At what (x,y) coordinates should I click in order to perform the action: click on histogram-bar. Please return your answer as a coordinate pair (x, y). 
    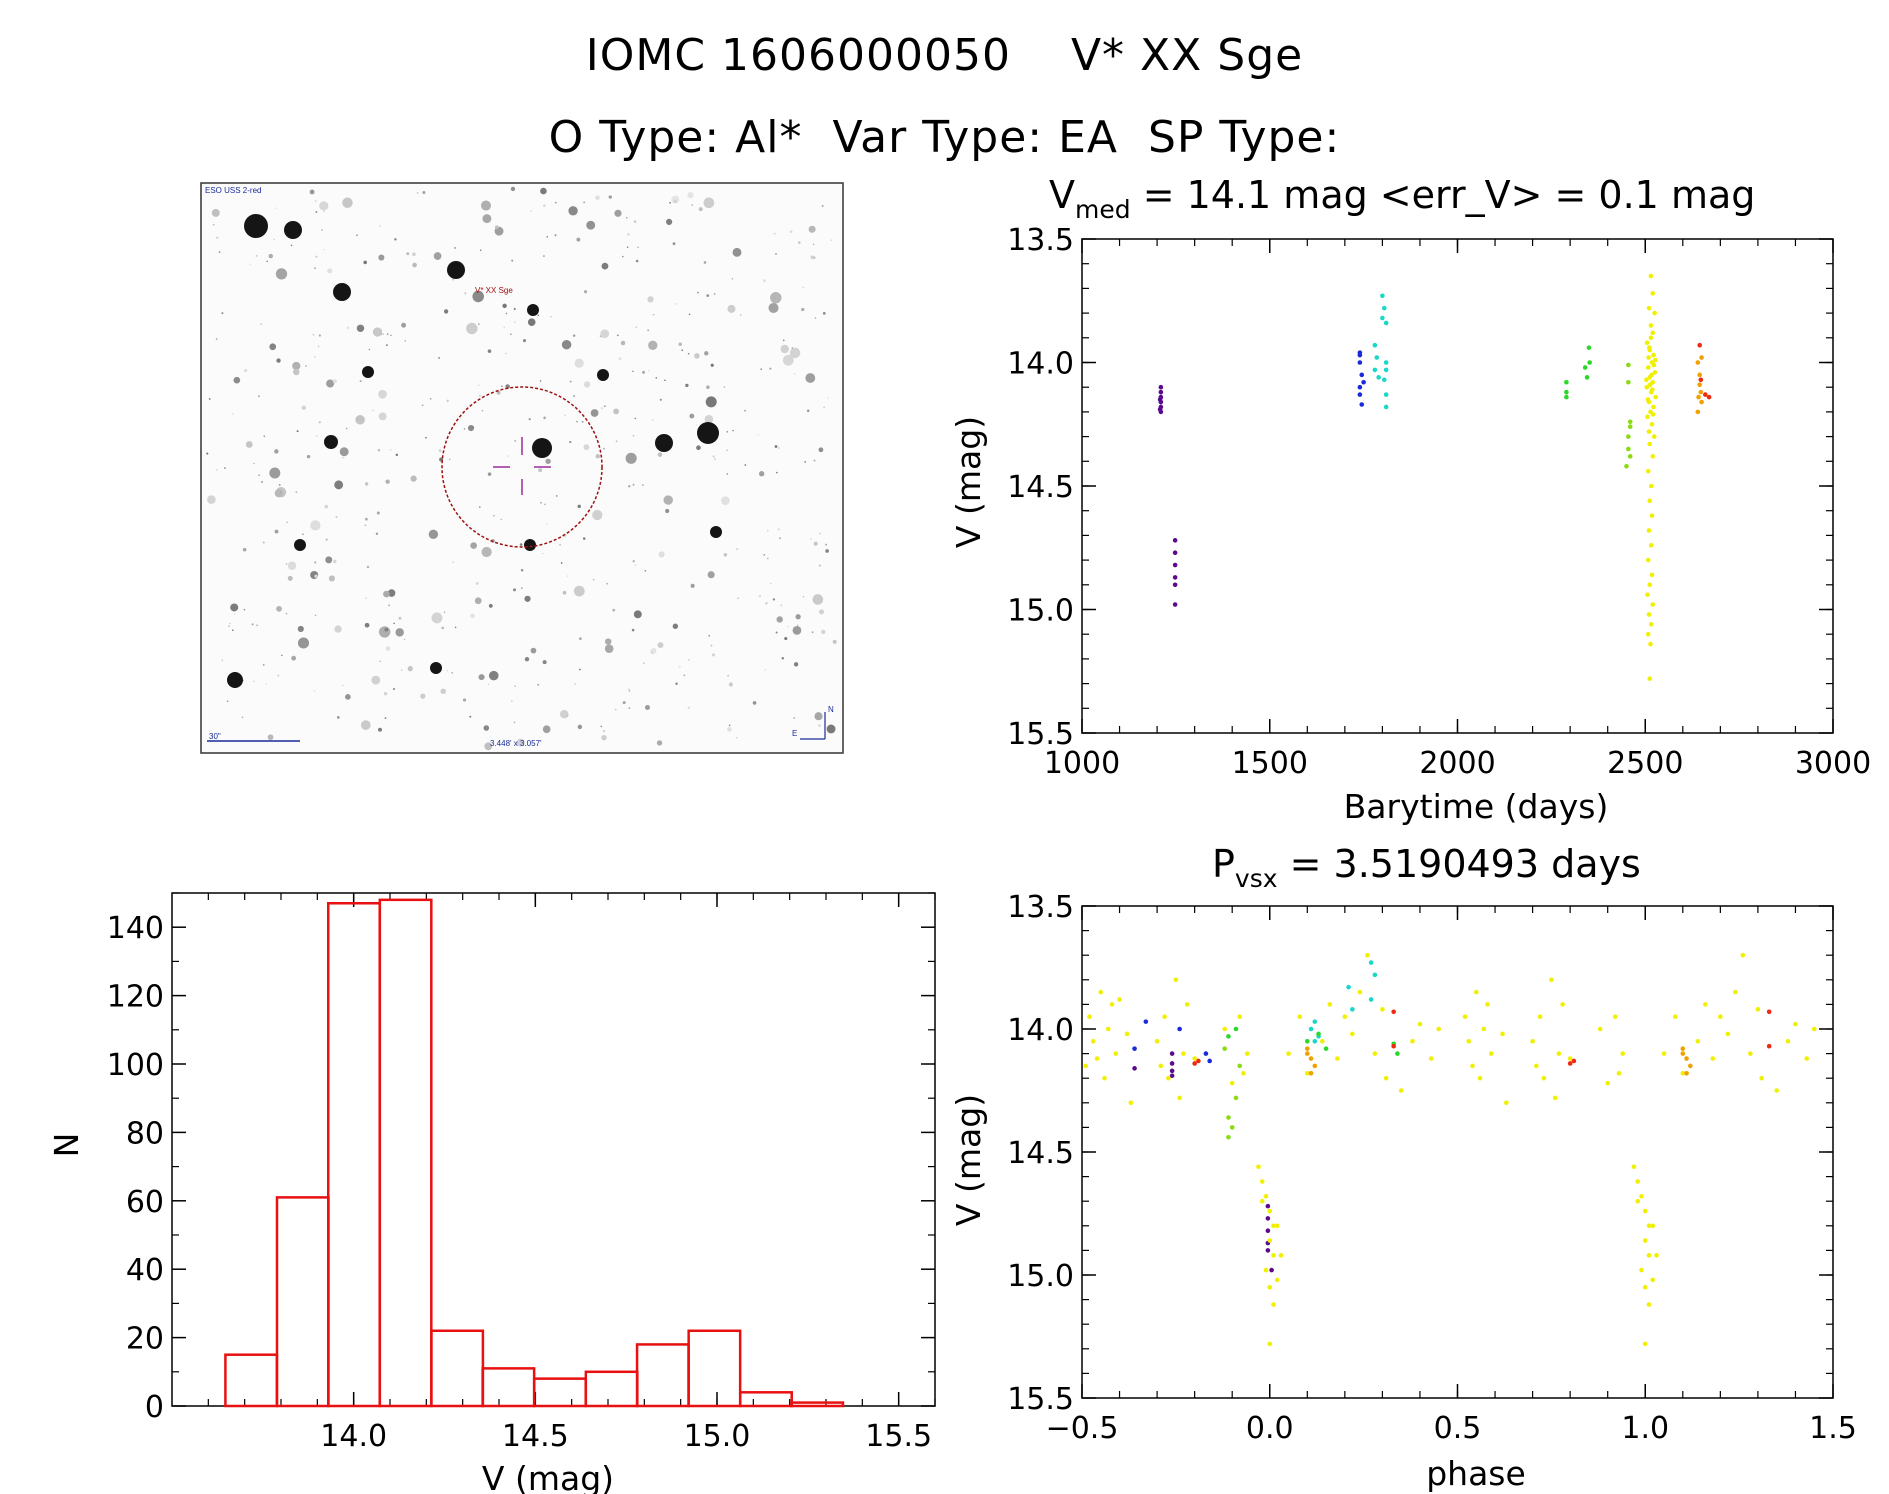
    Looking at the image, I should click on (302, 1302).